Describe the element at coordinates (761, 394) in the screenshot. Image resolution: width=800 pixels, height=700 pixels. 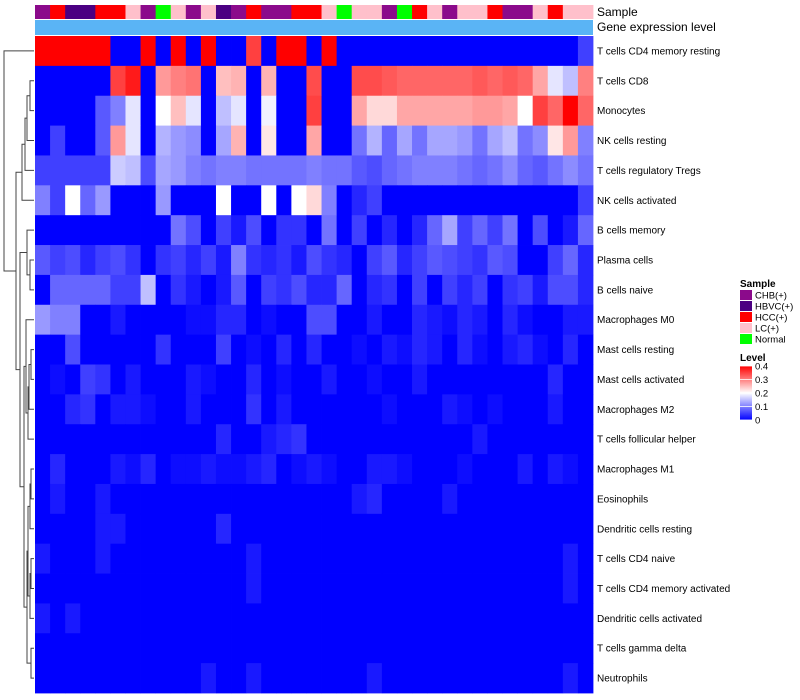
I see `level-tick-label: 0.2` at that location.